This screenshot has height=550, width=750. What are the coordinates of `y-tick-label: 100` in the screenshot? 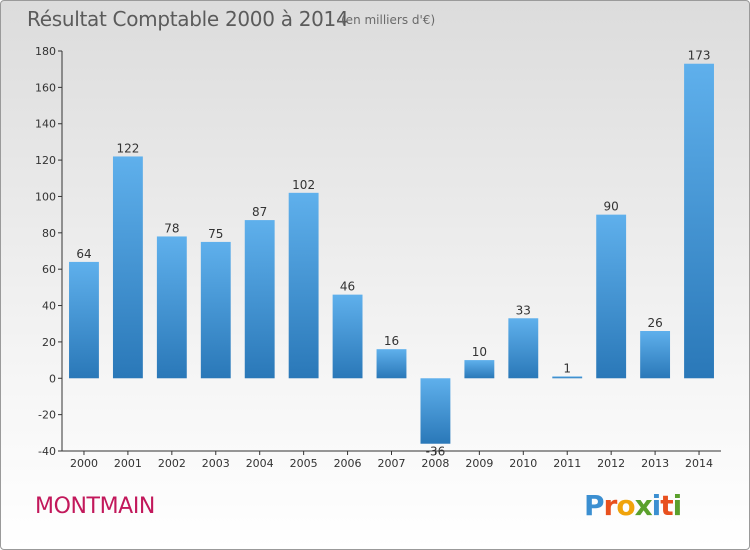 It's located at (45, 196).